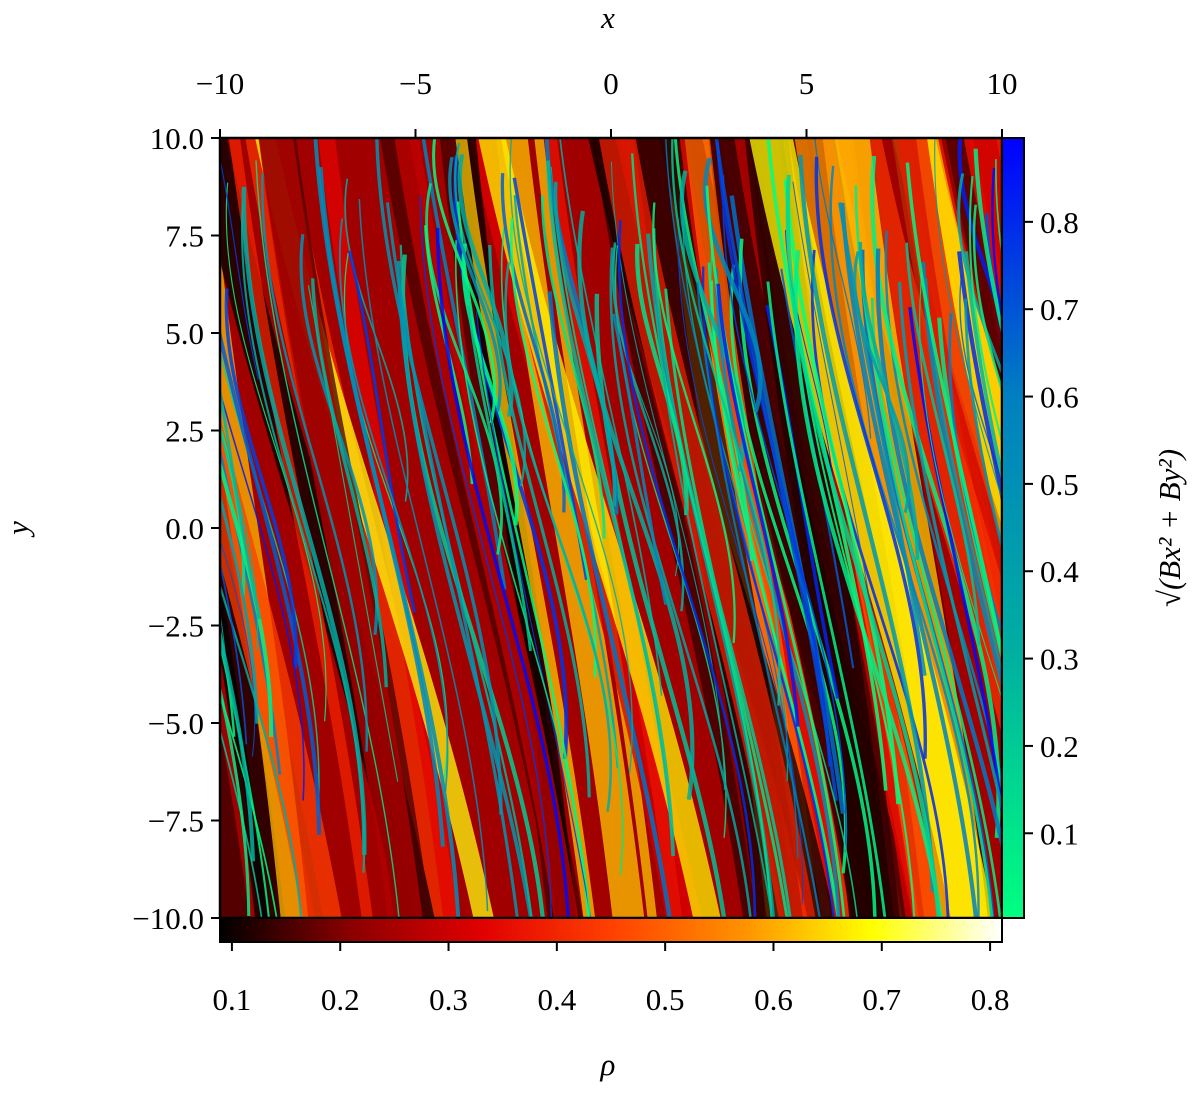  What do you see at coordinates (176, 821) in the screenshot?
I see `y-tick-label: −7.5` at bounding box center [176, 821].